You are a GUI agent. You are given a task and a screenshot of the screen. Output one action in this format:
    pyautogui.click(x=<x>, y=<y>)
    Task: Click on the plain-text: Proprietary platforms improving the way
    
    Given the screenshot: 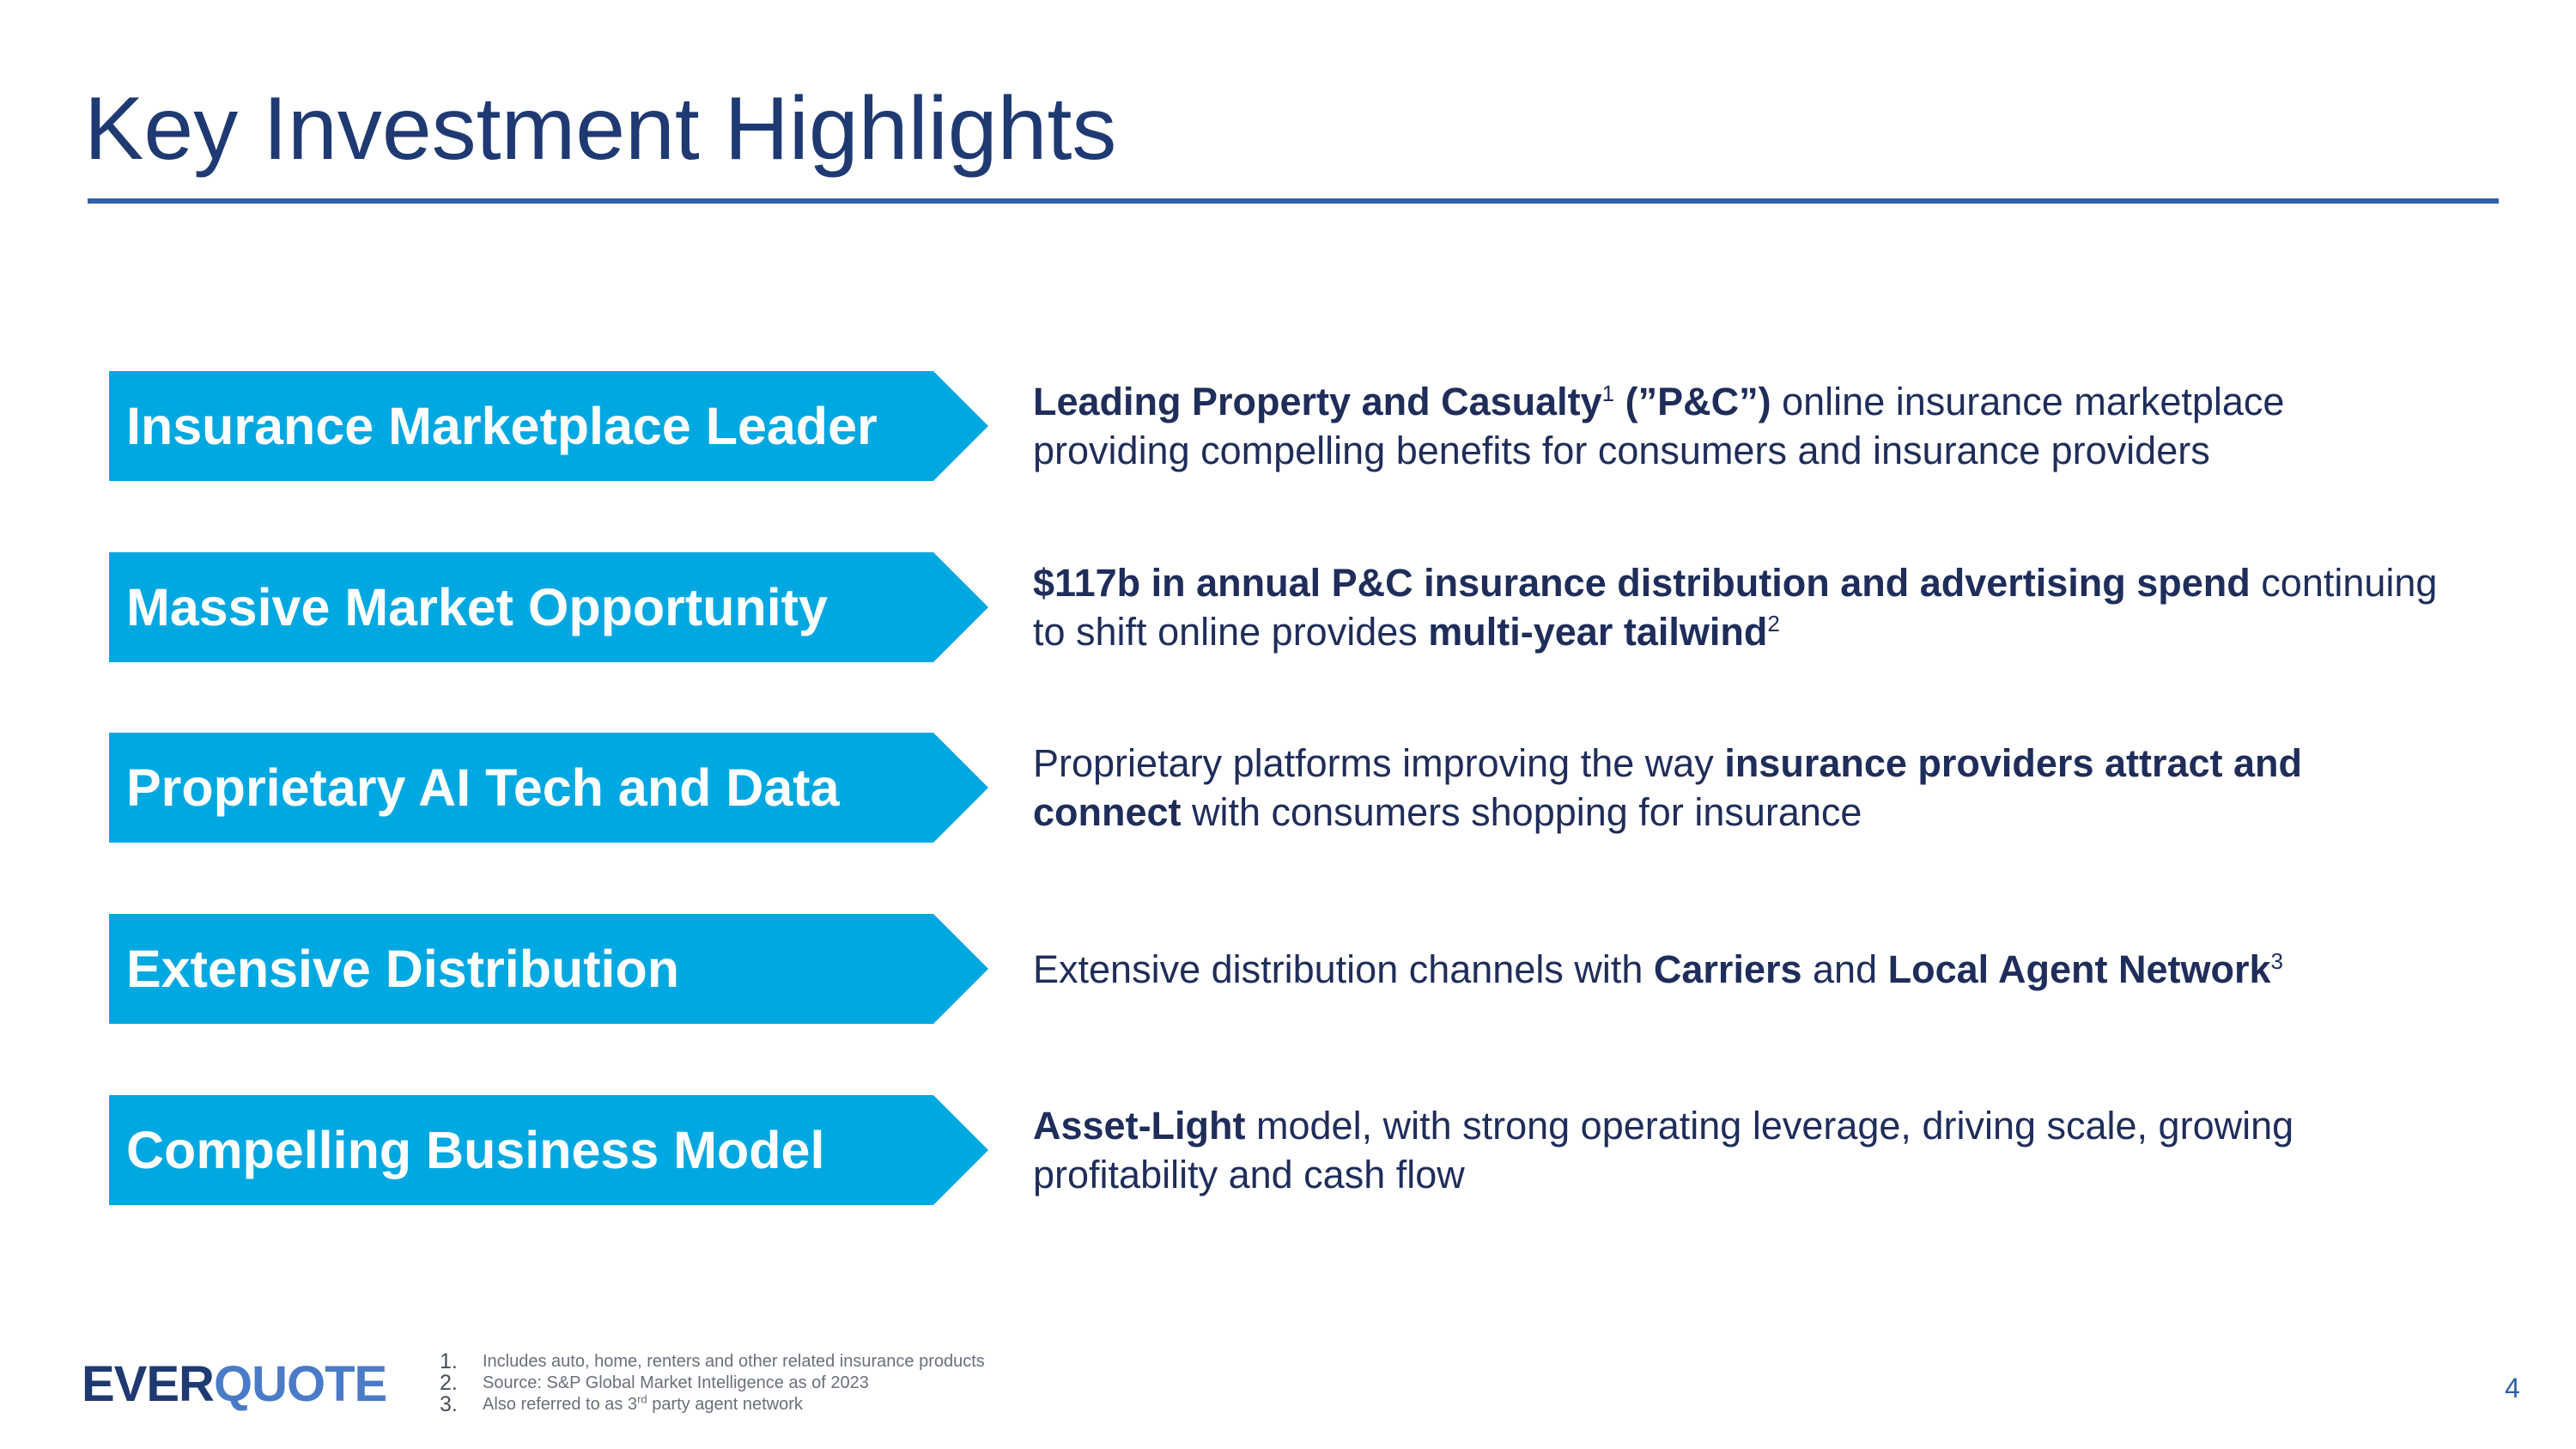 What is the action you would take?
    pyautogui.click(x=1379, y=763)
    